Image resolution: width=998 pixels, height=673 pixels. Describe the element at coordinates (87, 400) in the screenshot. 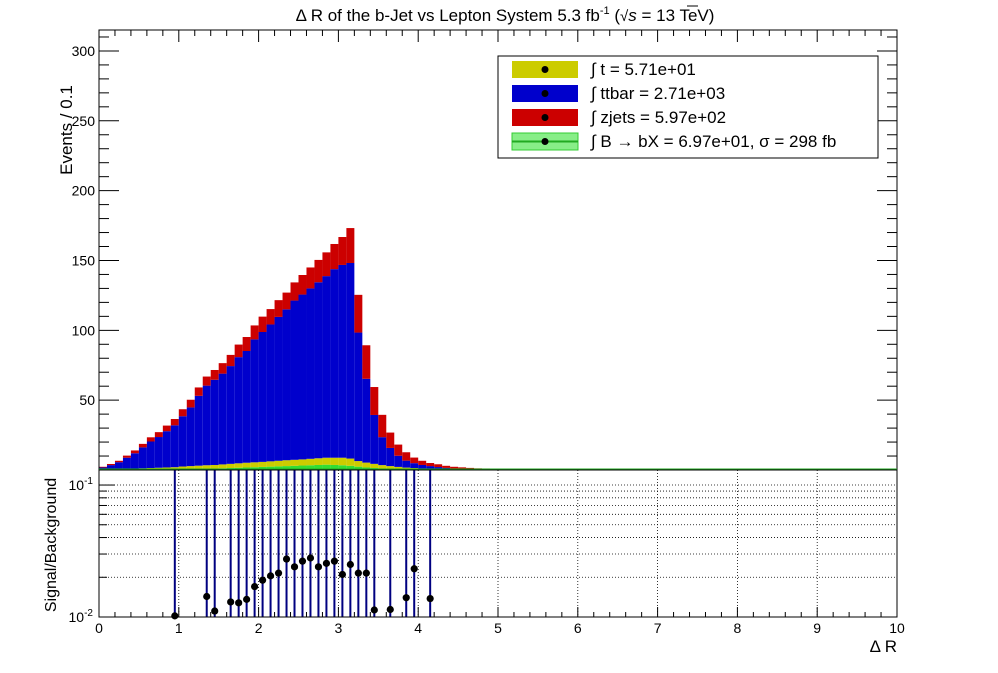

I see `y-tick-label: 50` at that location.